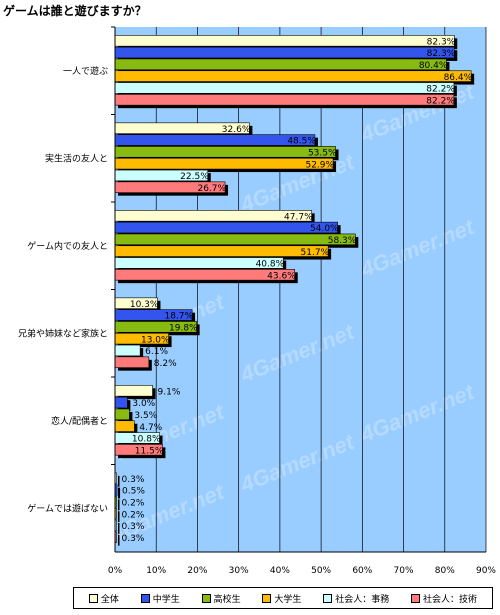 Image resolution: width=500 pixels, height=615 pixels. I want to click on legend-label: 大学生, so click(288, 599).